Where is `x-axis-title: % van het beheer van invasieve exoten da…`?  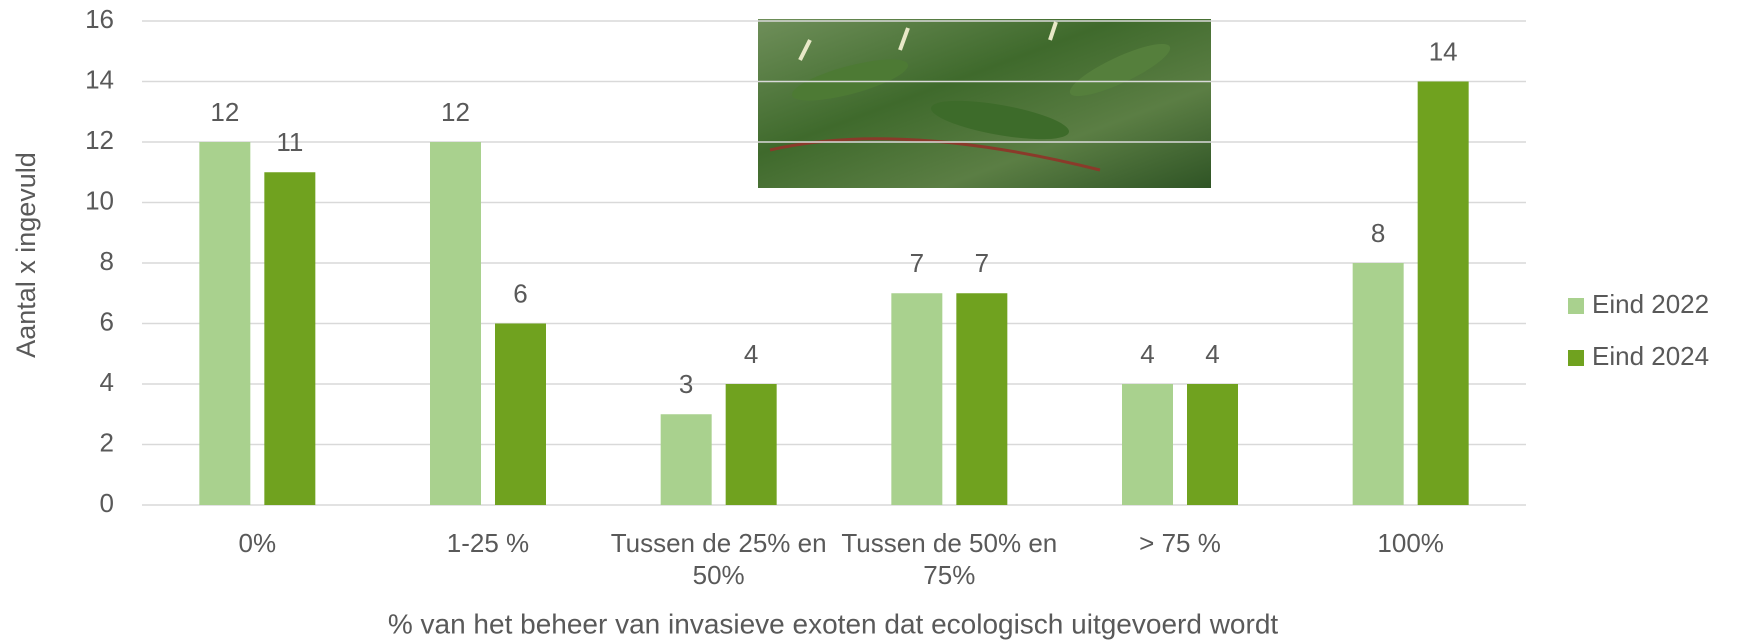
x-axis-title: % van het beheer van invasieve exoten da… is located at coordinates (833, 623).